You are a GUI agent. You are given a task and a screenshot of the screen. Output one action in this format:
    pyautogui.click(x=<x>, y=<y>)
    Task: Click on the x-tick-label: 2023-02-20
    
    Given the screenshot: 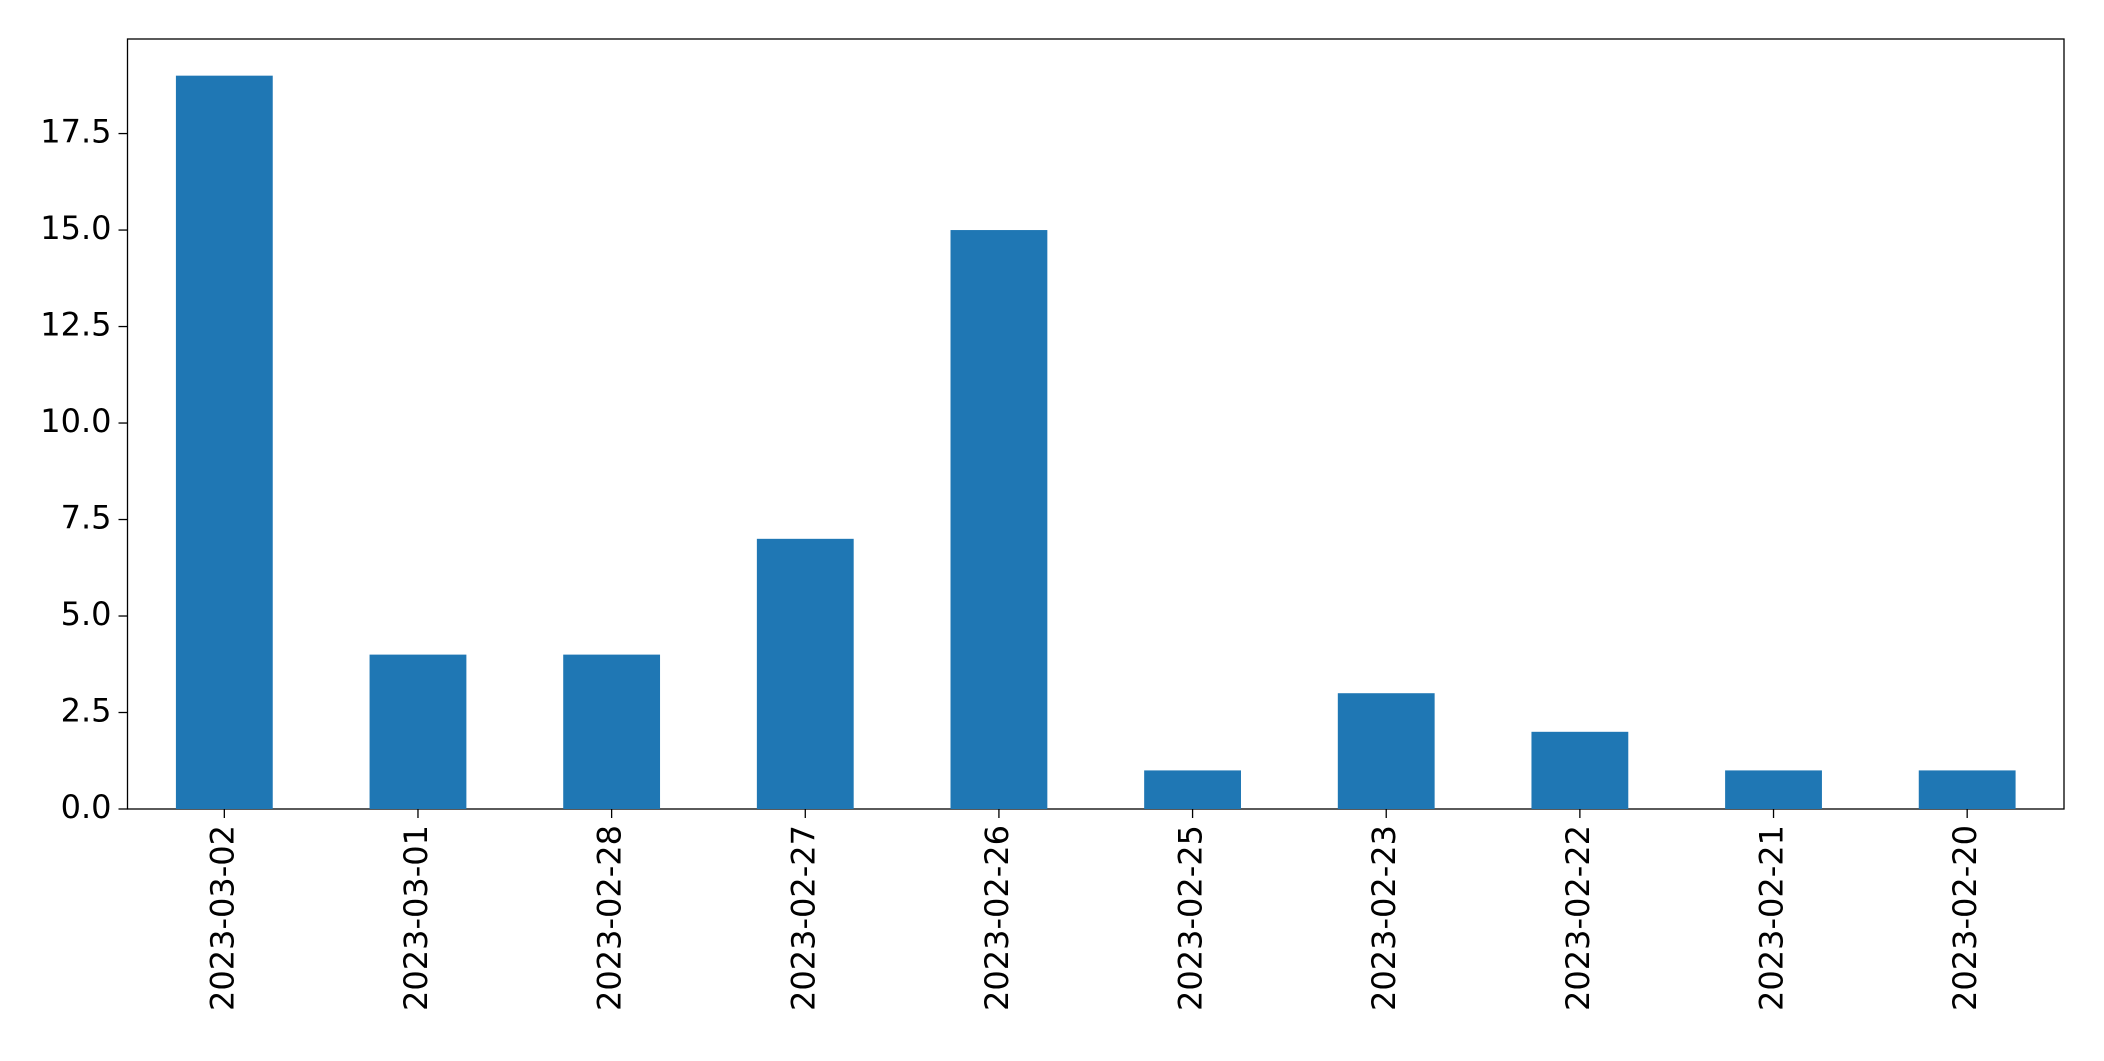 What is the action you would take?
    pyautogui.click(x=1965, y=918)
    